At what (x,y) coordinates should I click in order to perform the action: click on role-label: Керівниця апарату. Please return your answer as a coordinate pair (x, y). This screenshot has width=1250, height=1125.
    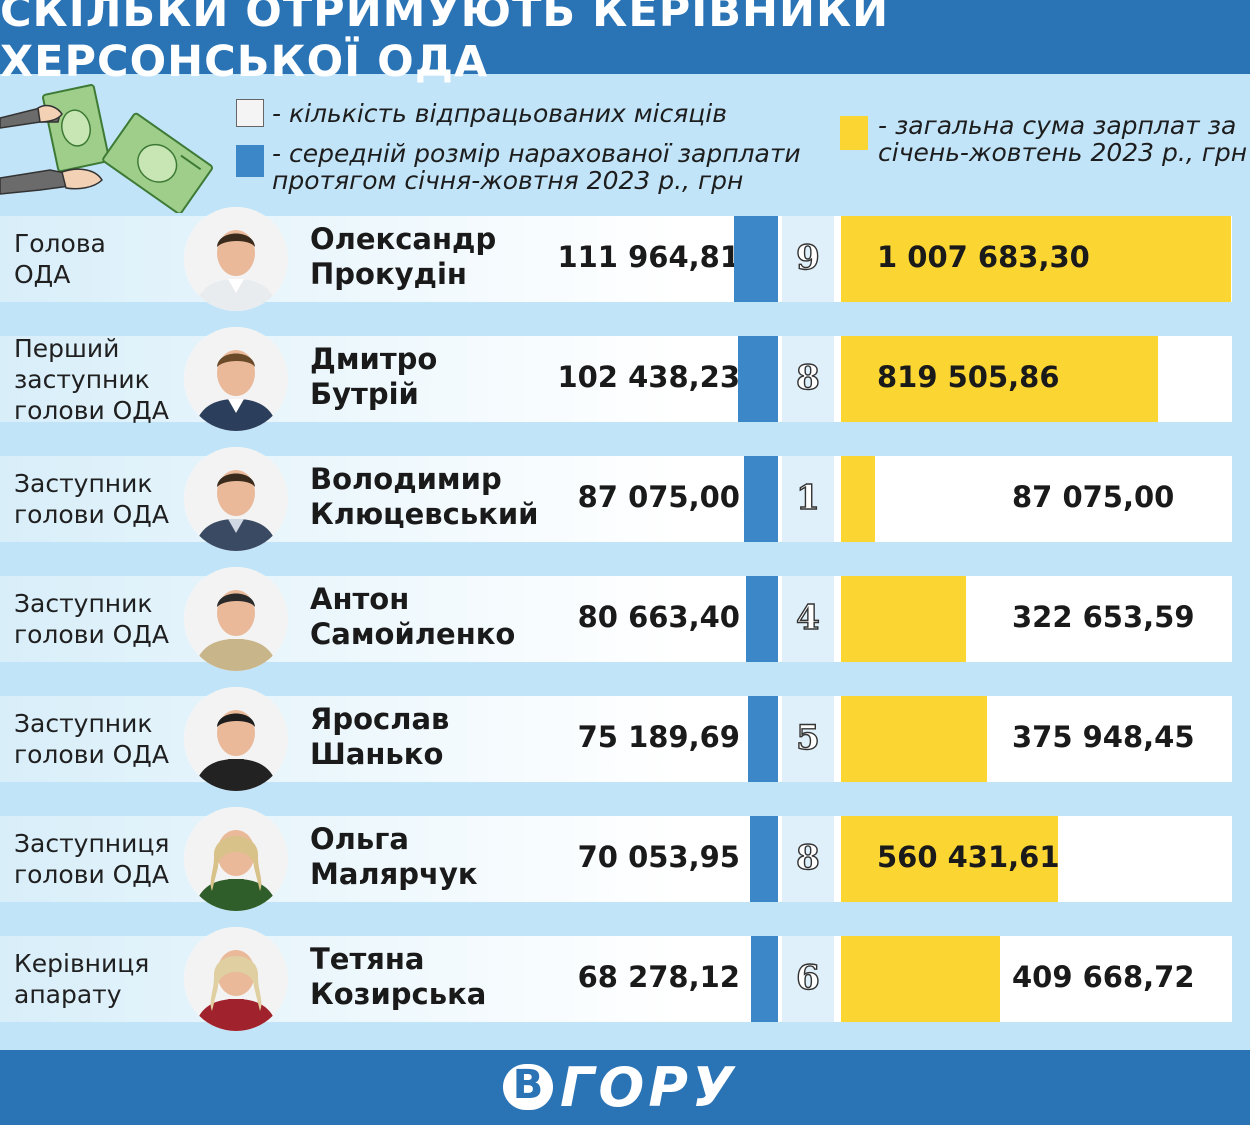
    Looking at the image, I should click on (81, 979).